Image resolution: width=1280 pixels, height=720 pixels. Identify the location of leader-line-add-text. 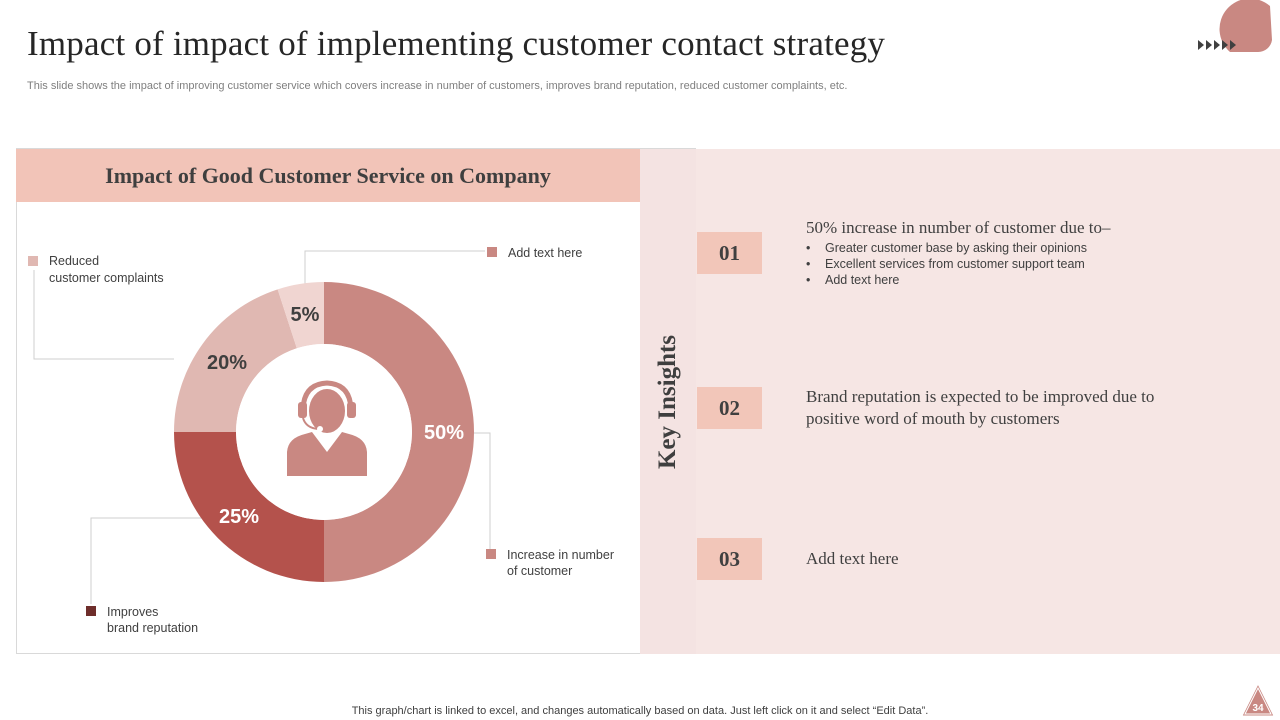
(394, 267).